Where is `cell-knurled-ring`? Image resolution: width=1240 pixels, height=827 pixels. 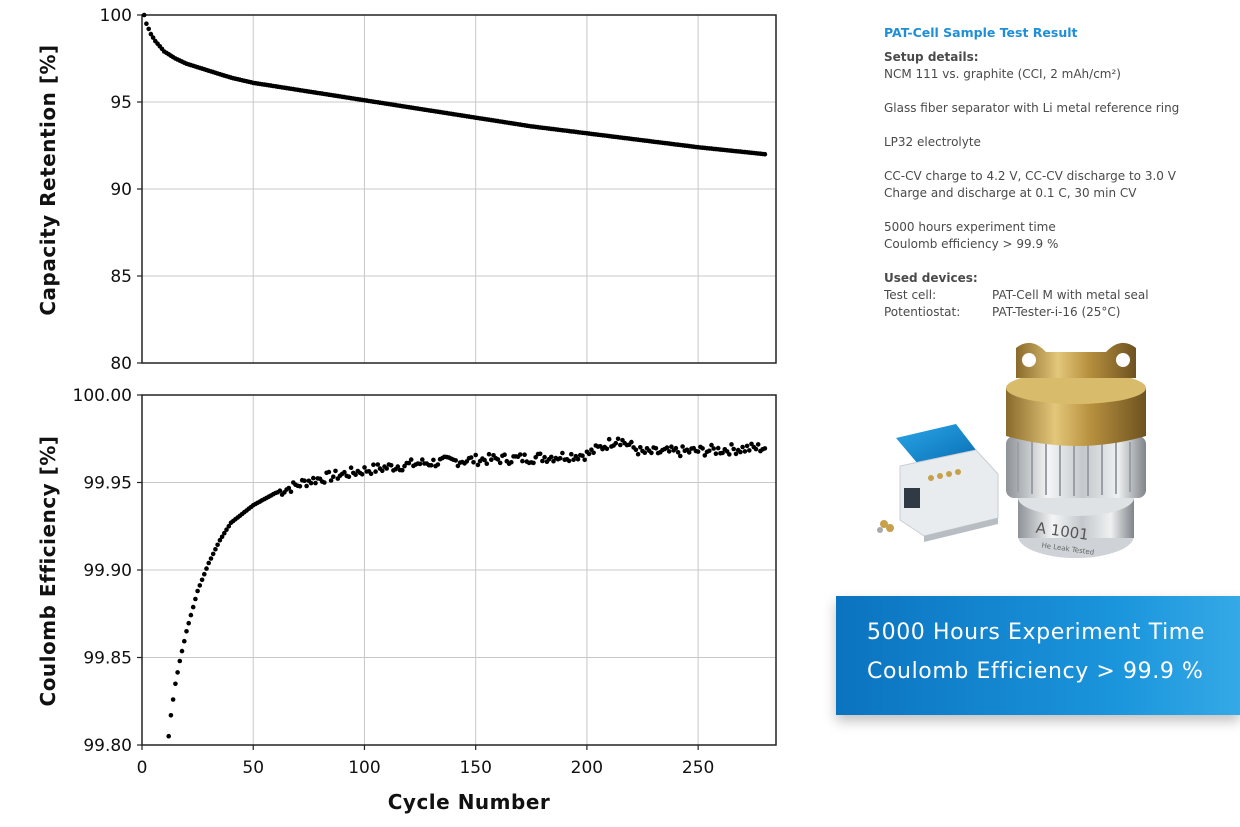 cell-knurled-ring is located at coordinates (1076, 467).